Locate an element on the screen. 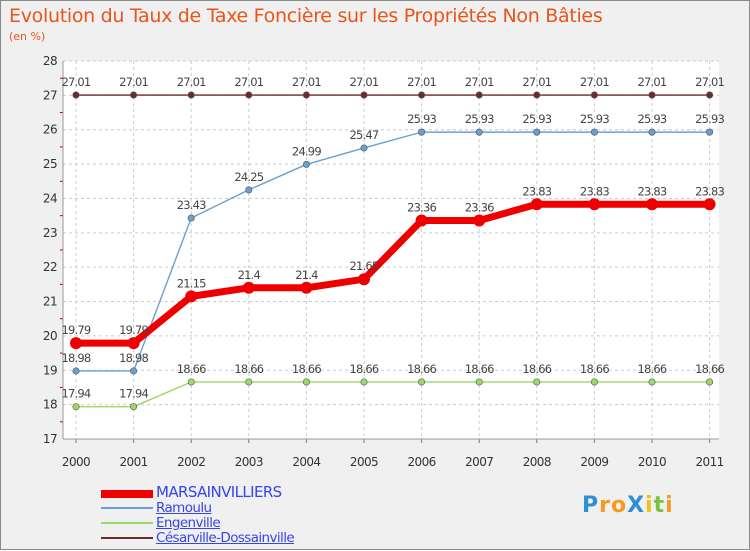 The image size is (750, 551). proxiti-logo: ProXiti is located at coordinates (628, 505).